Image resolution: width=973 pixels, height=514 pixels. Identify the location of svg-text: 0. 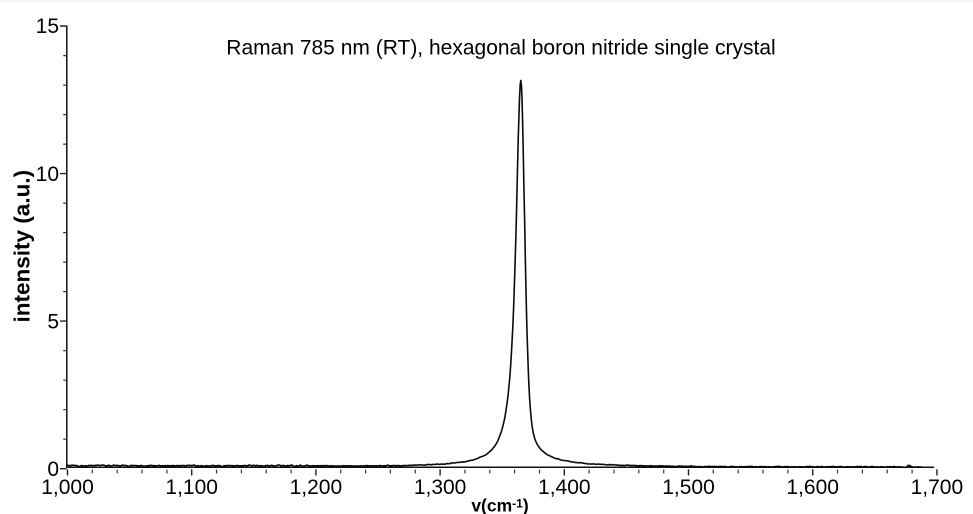
(53, 469).